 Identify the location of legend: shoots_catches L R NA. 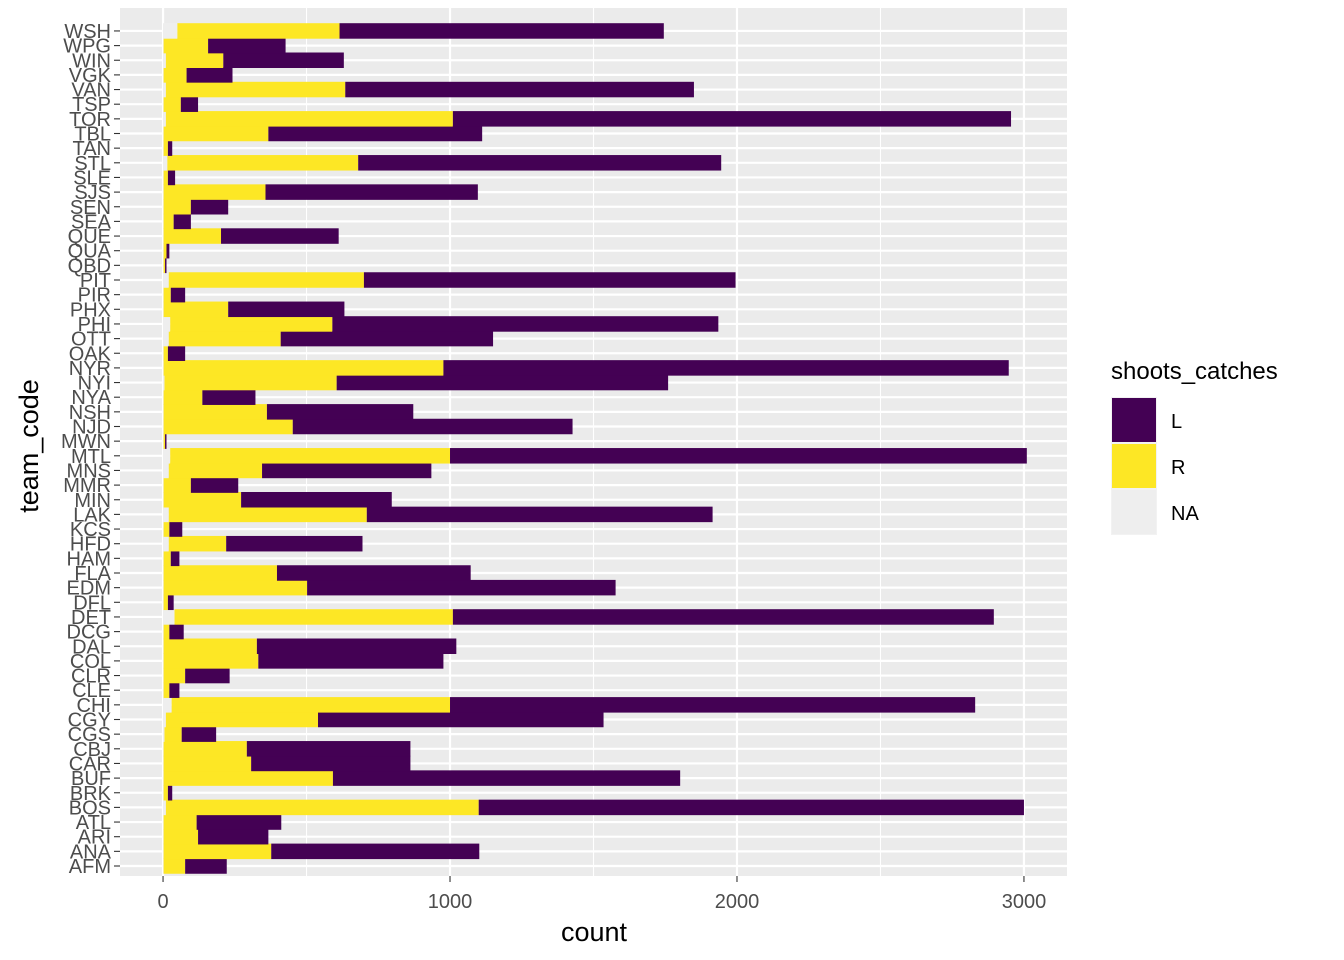
(1194, 446).